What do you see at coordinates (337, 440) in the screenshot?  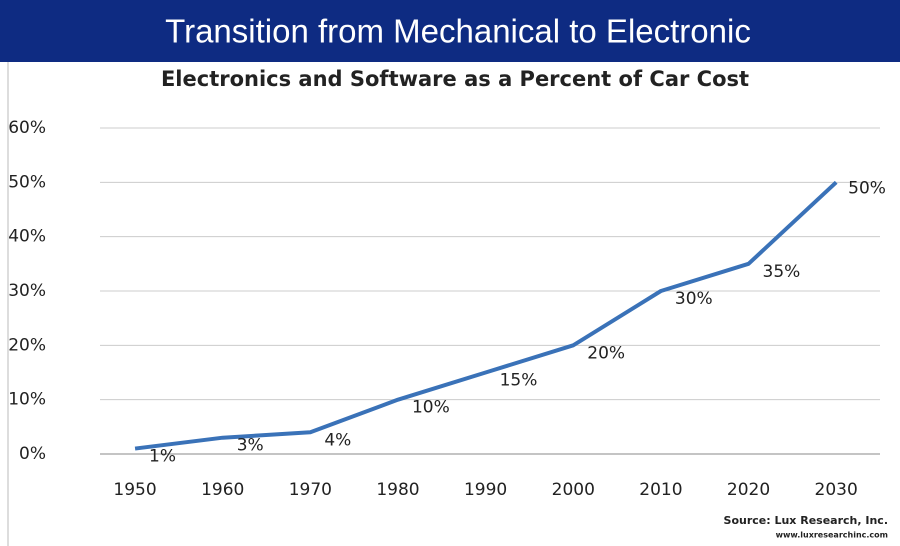 I see `data-label: 4%` at bounding box center [337, 440].